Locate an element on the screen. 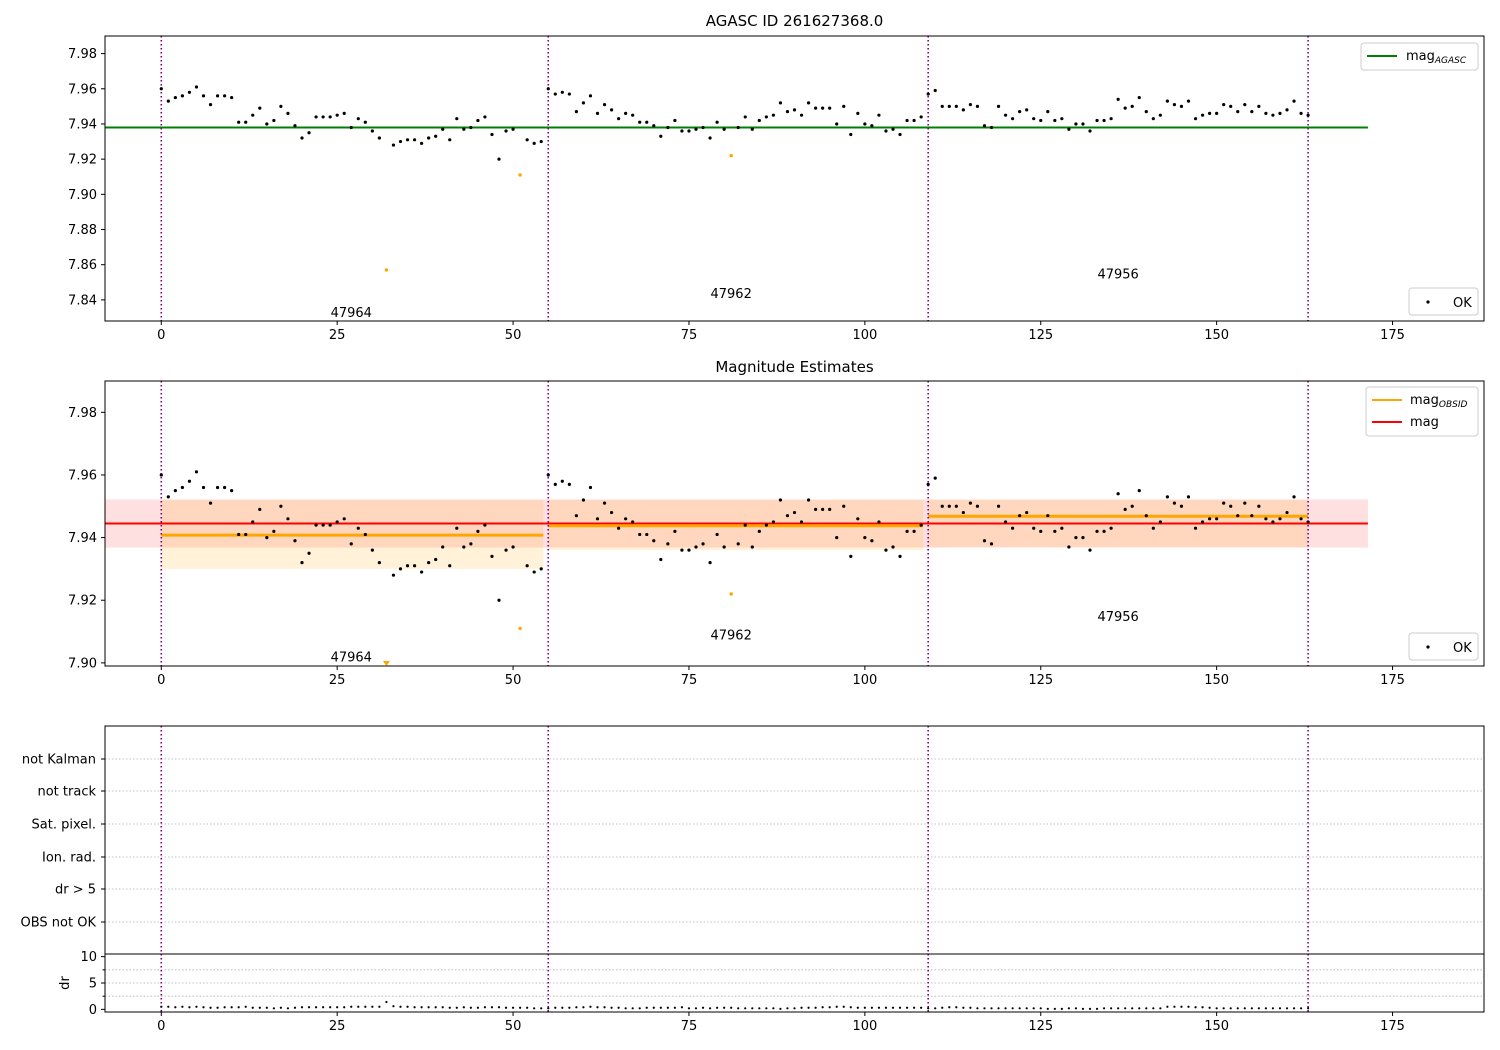  y-tick-label: 7.90 is located at coordinates (82, 195).